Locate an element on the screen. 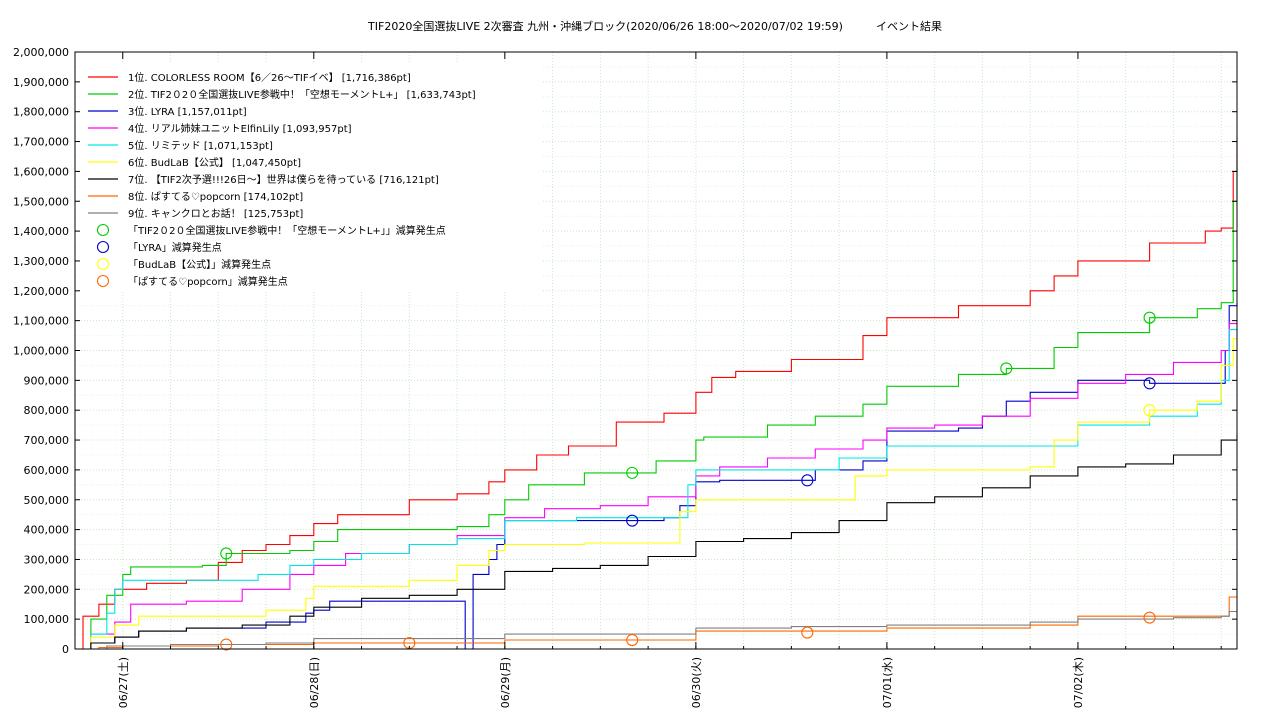 The height and width of the screenshot is (720, 1280). y-tick-label: 1,400,000 is located at coordinates (41, 231).